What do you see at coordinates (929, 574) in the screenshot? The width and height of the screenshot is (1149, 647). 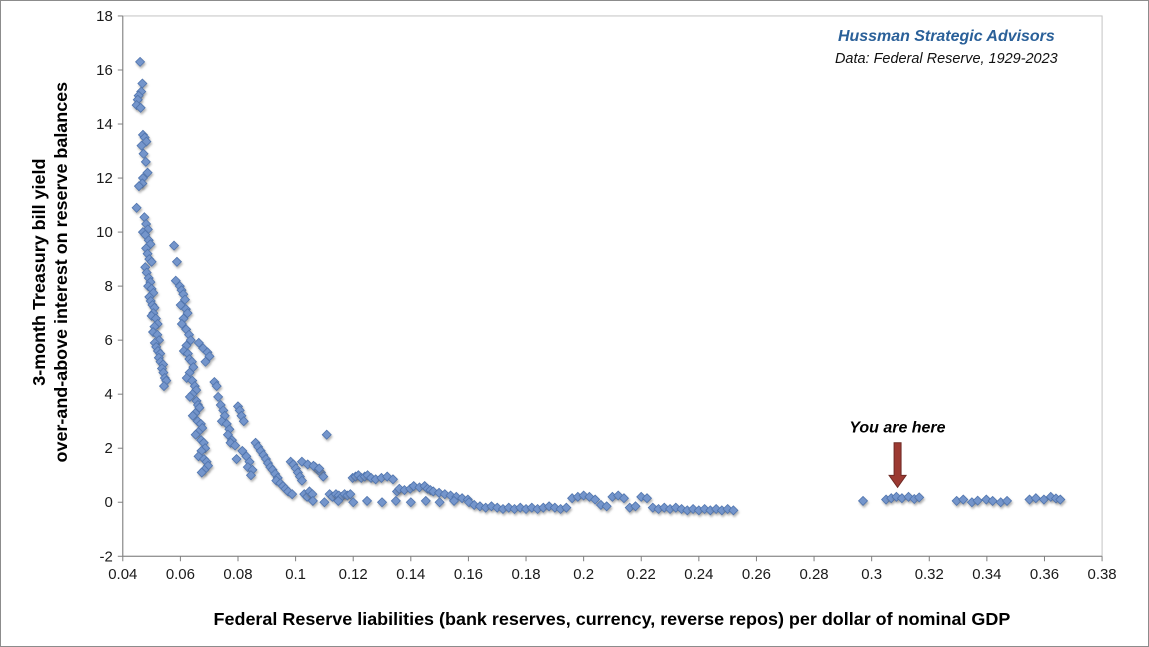 I see `x-tick-label: 0.32` at bounding box center [929, 574].